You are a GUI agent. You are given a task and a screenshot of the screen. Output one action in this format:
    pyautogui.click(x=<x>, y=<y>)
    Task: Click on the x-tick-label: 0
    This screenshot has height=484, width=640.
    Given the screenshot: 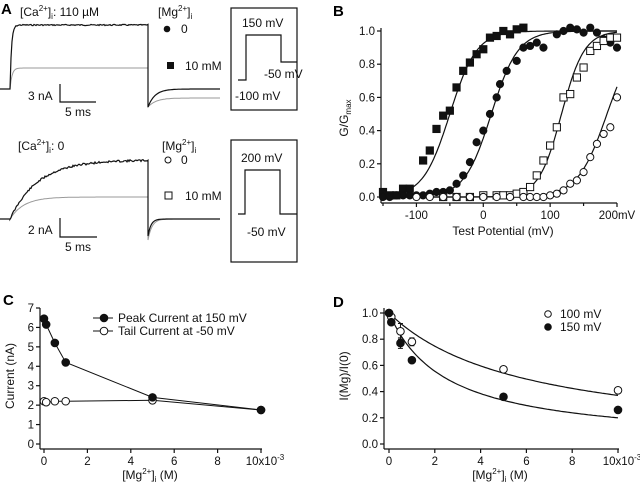 What is the action you would take?
    pyautogui.click(x=389, y=462)
    